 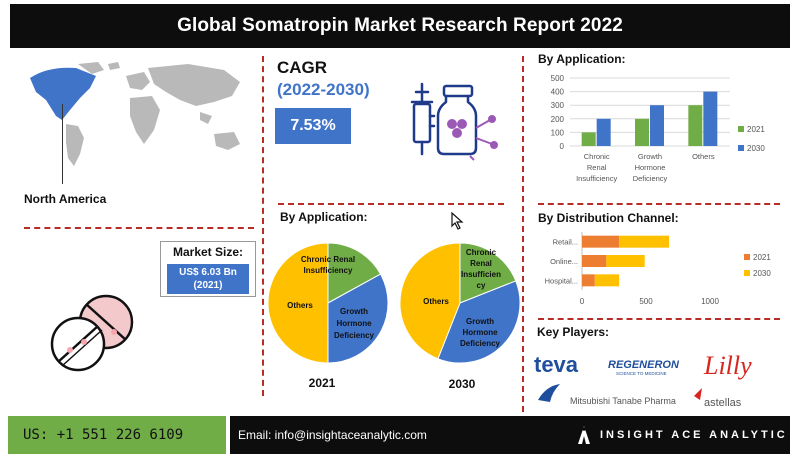 What do you see at coordinates (354, 323) in the screenshot?
I see `pie2021-label-ghd-2: Hormone` at bounding box center [354, 323].